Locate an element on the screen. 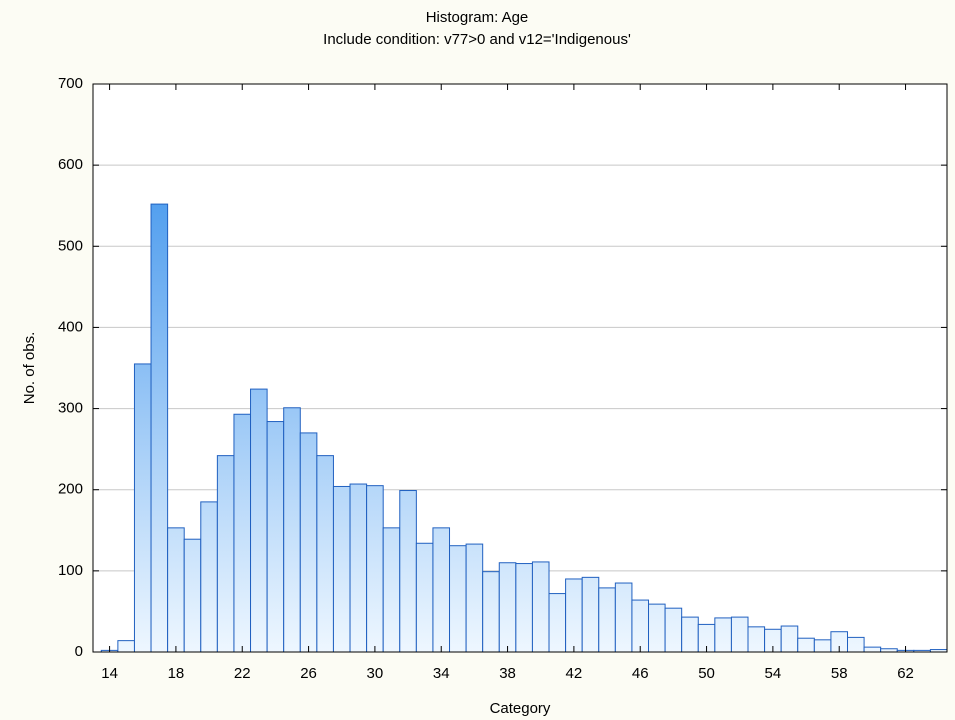 This screenshot has height=720, width=955. x-tick-label: 54 is located at coordinates (773, 673).